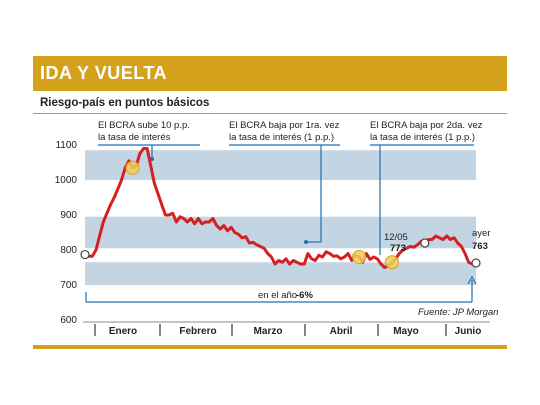  I want to click on ytd-arrow, so click(472, 280).